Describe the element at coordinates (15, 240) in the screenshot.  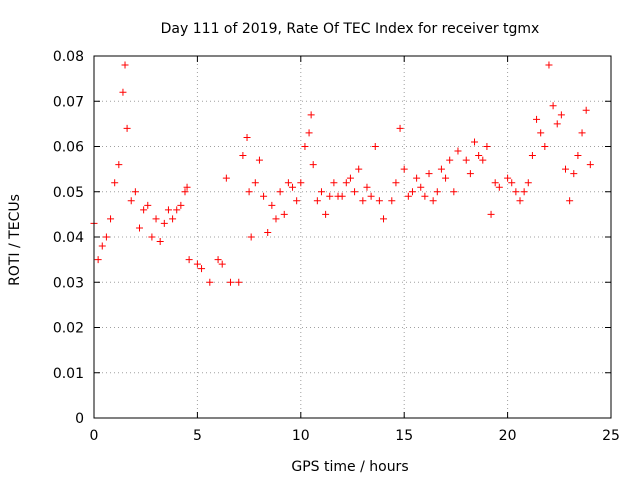
I see `y-axis-label: ROTI / TECUs` at that location.